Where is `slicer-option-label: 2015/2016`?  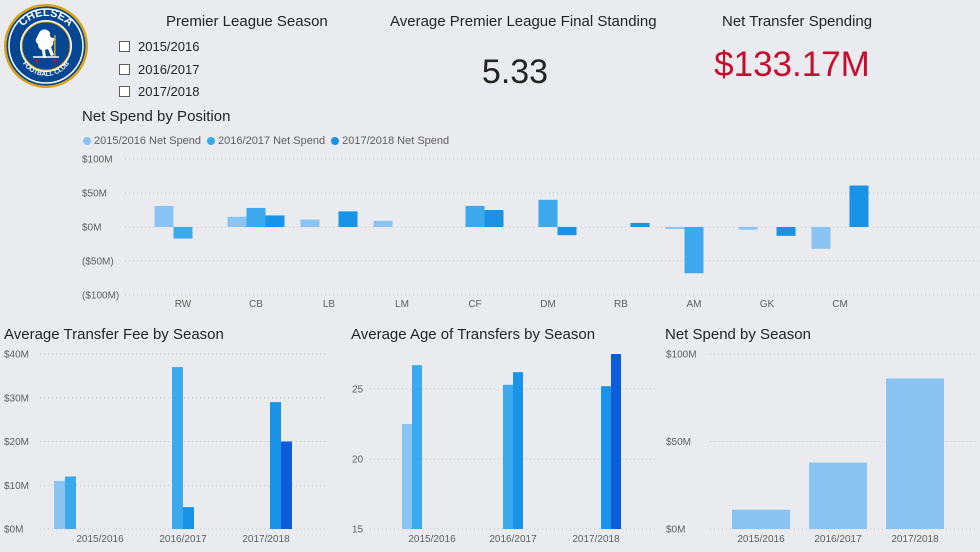
slicer-option-label: 2015/2016 is located at coordinates (169, 46).